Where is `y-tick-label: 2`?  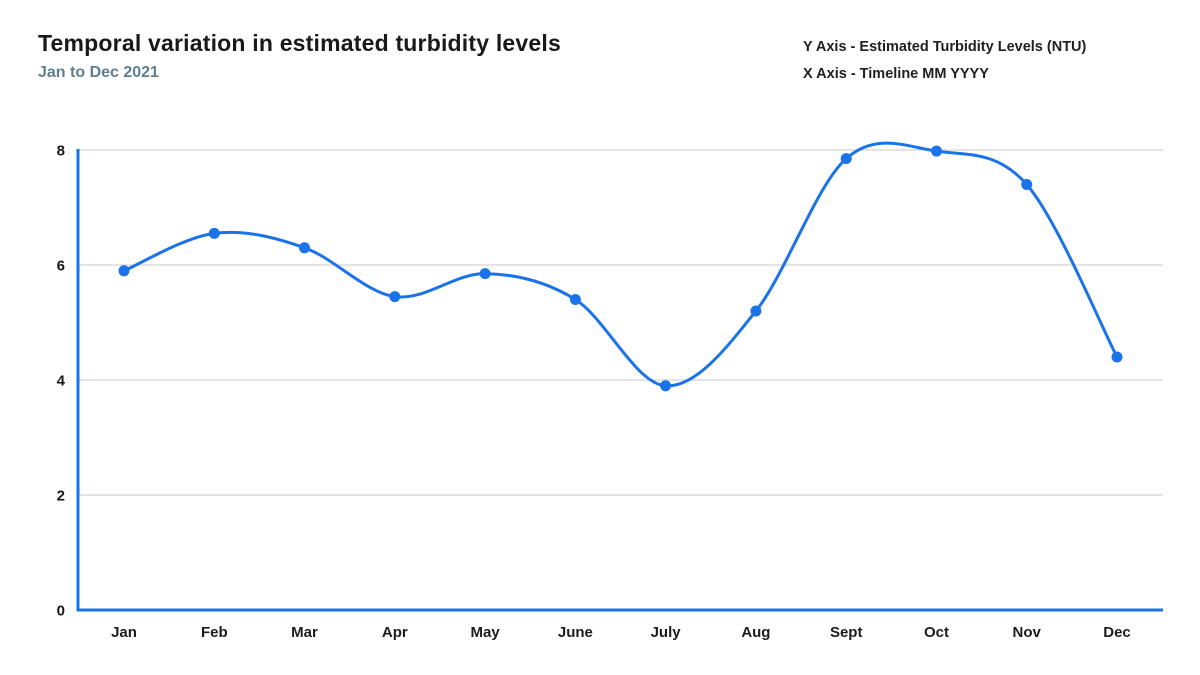
y-tick-label: 2 is located at coordinates (61, 496).